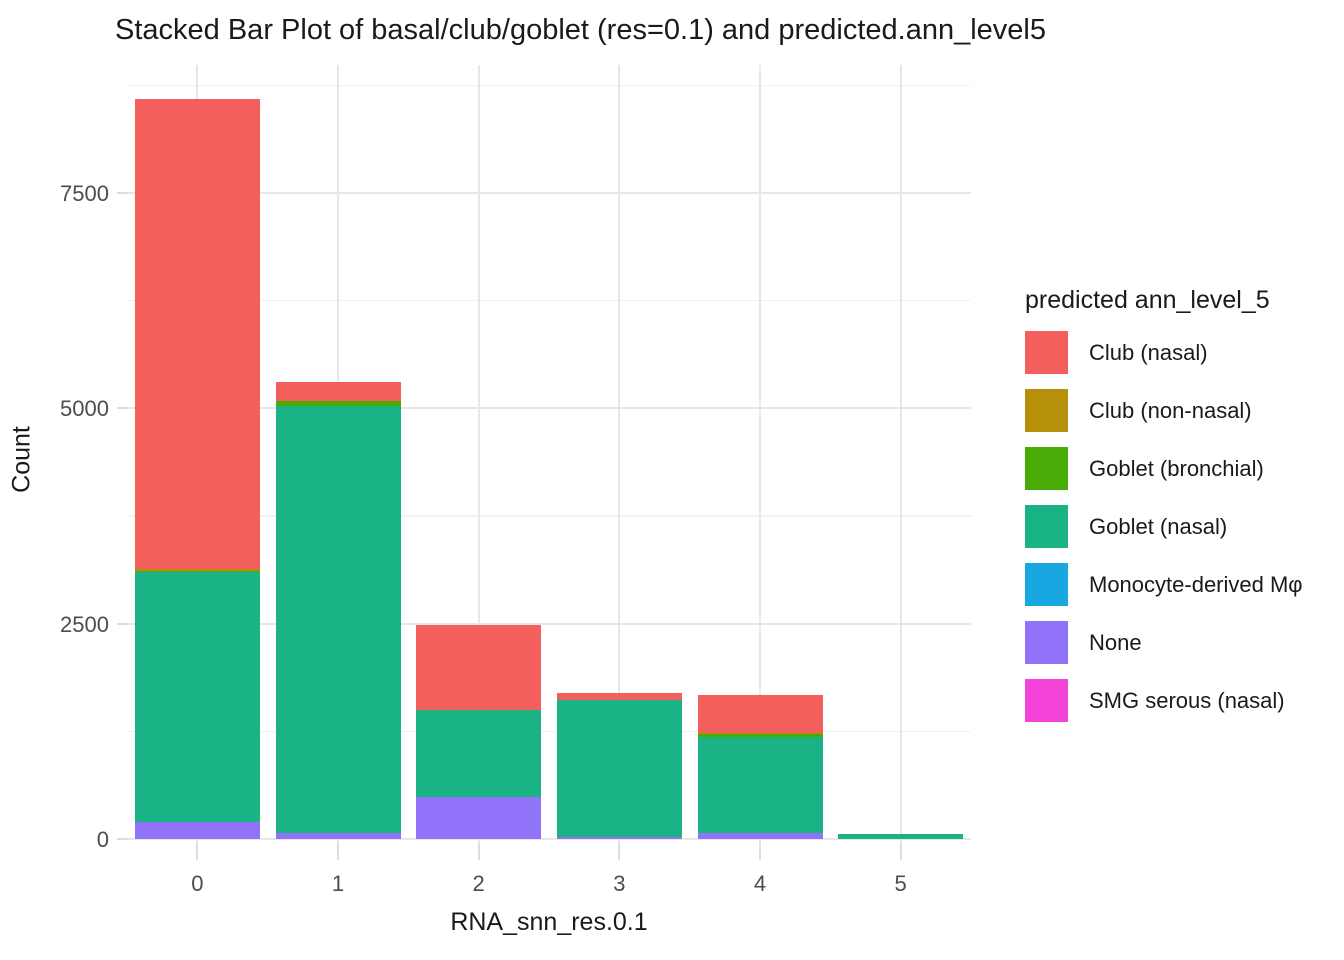 The image size is (1344, 960). I want to click on y-tick-label-7500: 7500, so click(84, 193).